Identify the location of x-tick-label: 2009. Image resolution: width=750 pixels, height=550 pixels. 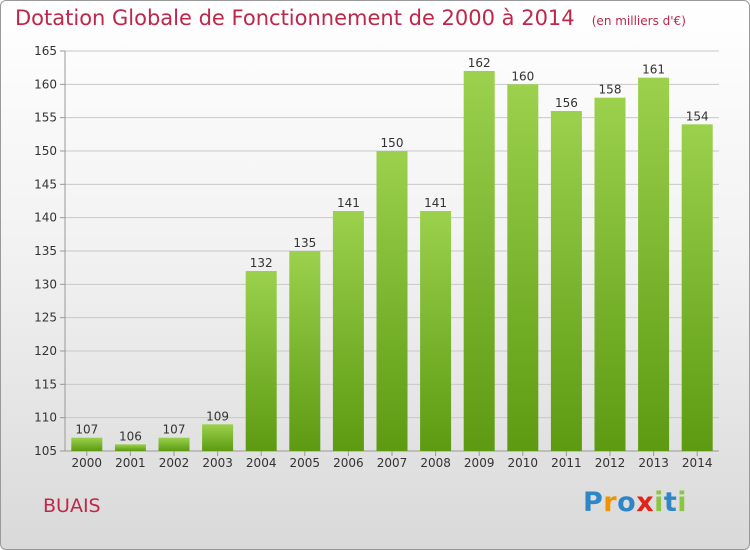
(479, 463).